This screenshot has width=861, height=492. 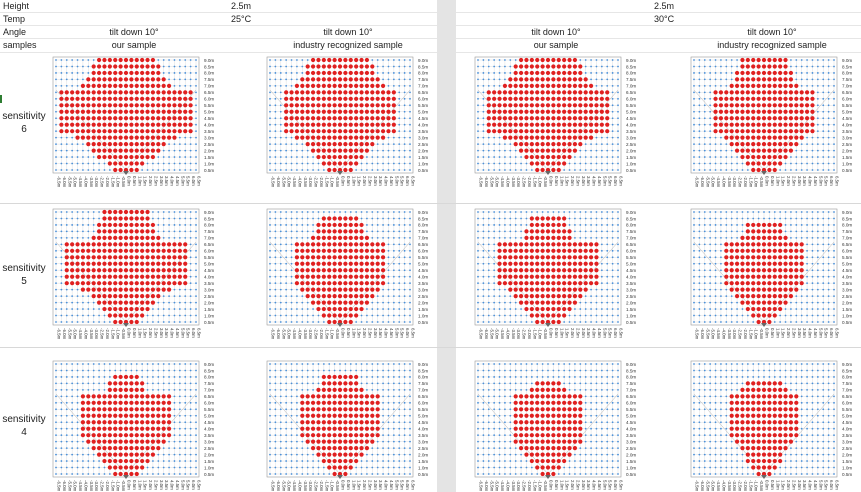 What do you see at coordinates (423, 73) in the screenshot?
I see `y-tick-label: 8.0m` at bounding box center [423, 73].